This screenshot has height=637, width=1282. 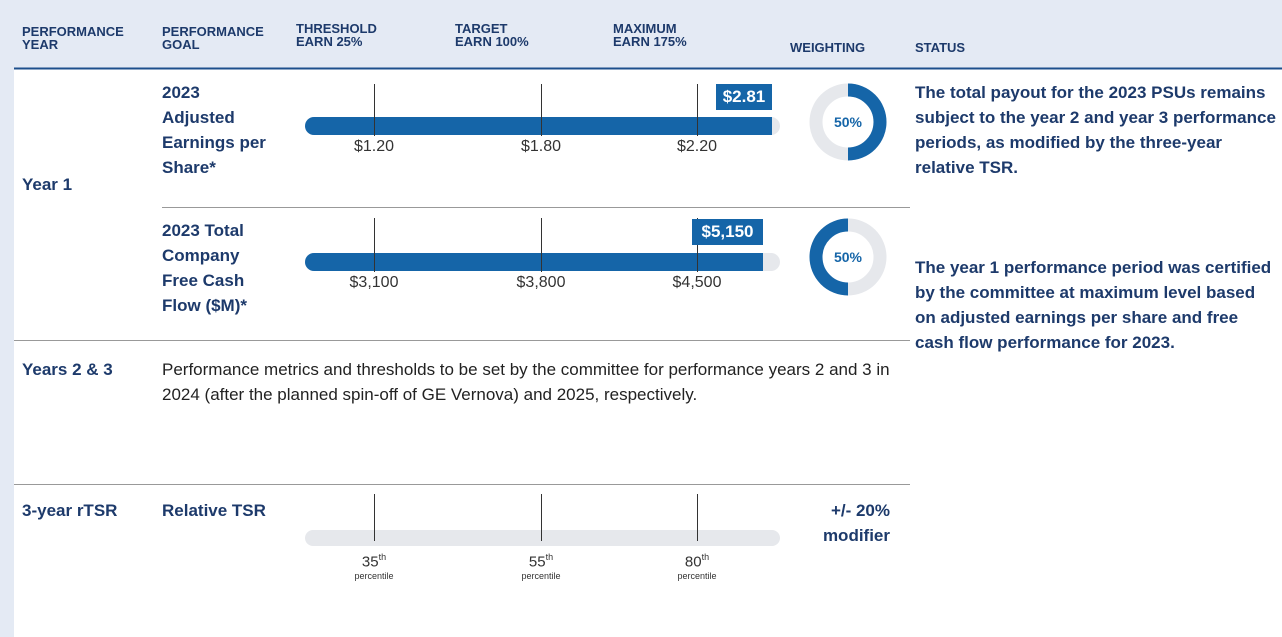 What do you see at coordinates (214, 510) in the screenshot?
I see `goal-name: Relative TSR` at bounding box center [214, 510].